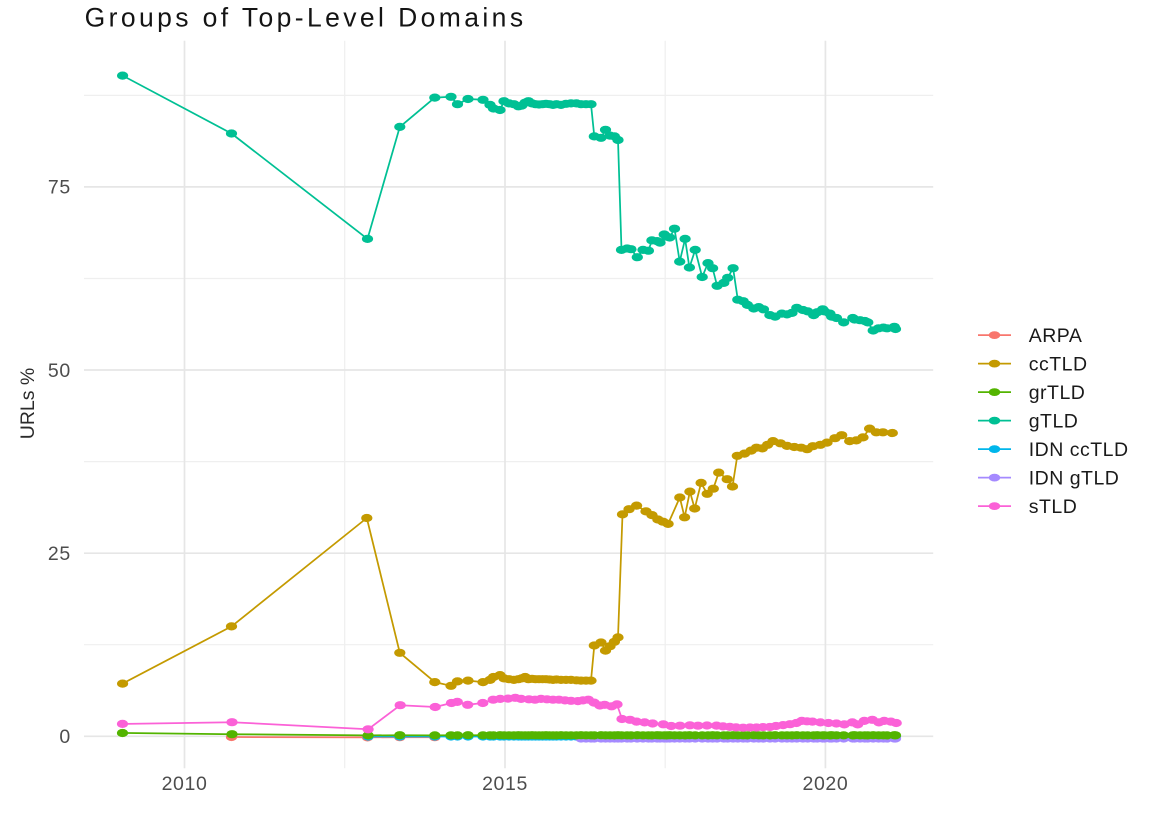 This screenshot has width=1164, height=827. Describe the element at coordinates (306, 18) in the screenshot. I see `svg-text: Groups of Top-Level Domains` at that location.